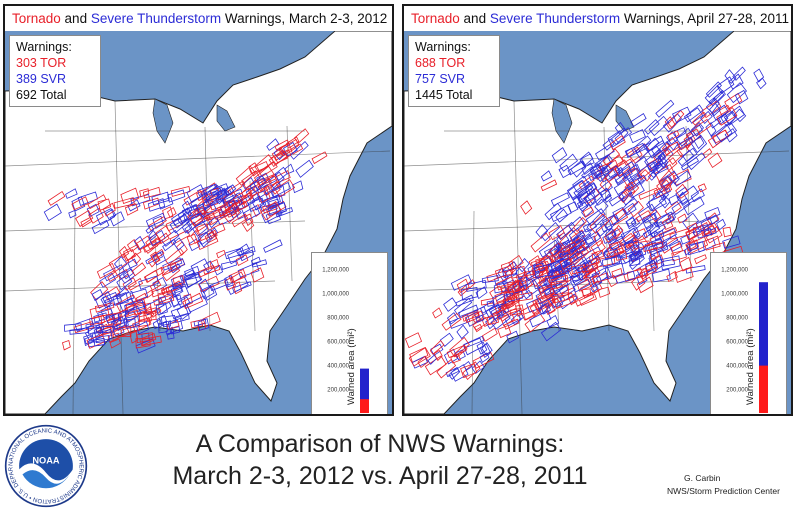 The width and height of the screenshot is (800, 509). Describe the element at coordinates (380, 476) in the screenshot. I see `footer-title-line2: March 2-3, 2012 vs. April 27-28, 2011` at that location.